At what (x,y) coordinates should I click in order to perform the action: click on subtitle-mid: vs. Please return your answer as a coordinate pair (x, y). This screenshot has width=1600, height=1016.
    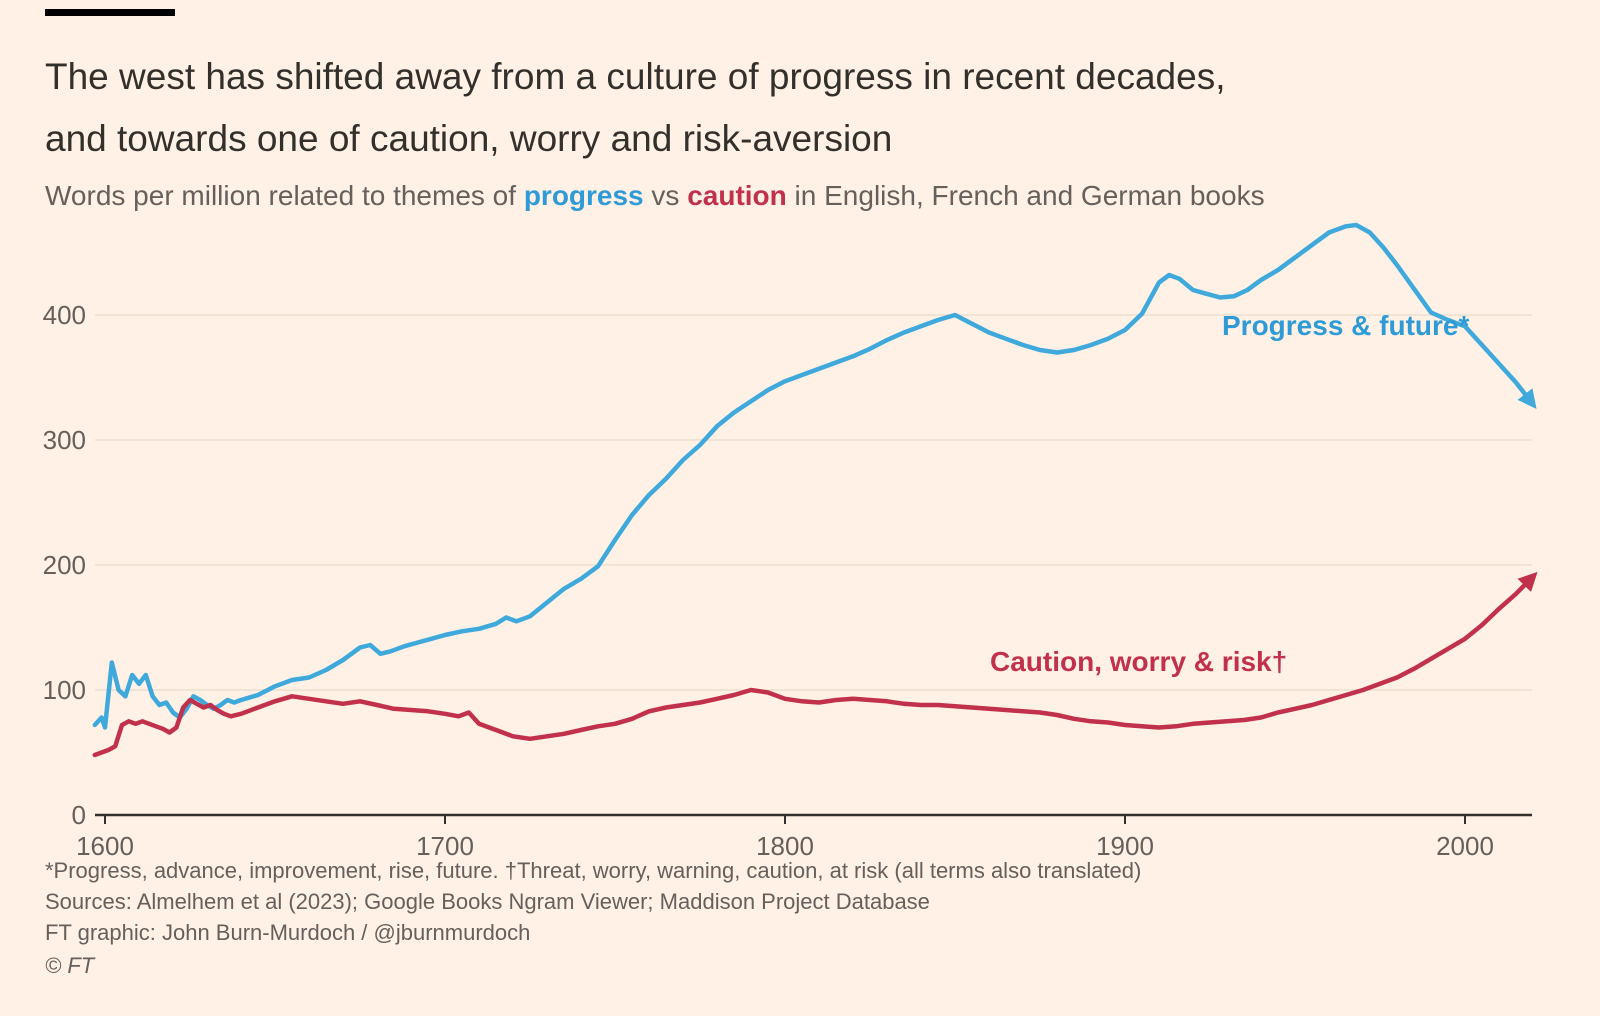
    Looking at the image, I should click on (665, 195).